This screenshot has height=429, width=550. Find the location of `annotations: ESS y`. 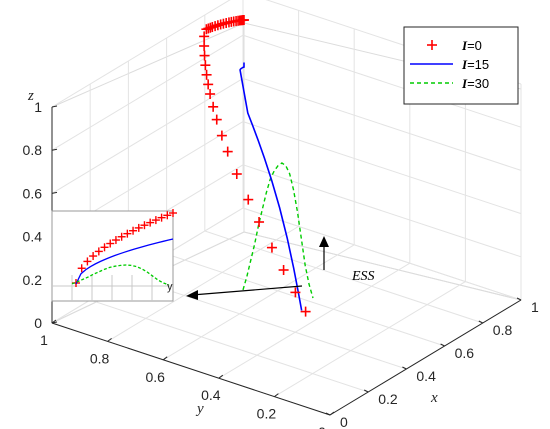

annotations: ESS y is located at coordinates (271, 268).